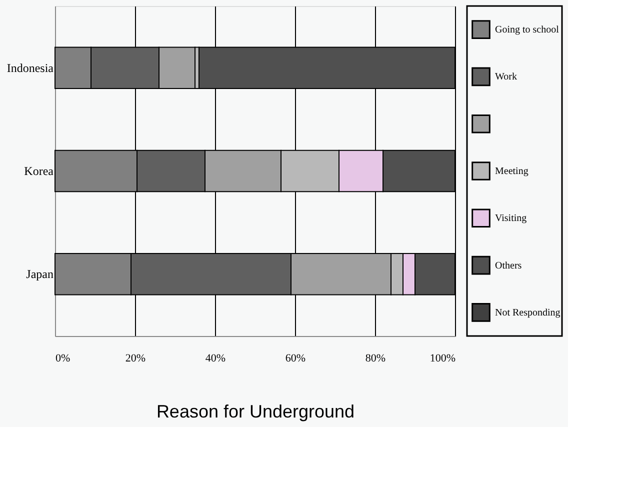 The image size is (629, 484). Describe the element at coordinates (30, 67) in the screenshot. I see `y-tick-label: Indonesia` at that location.